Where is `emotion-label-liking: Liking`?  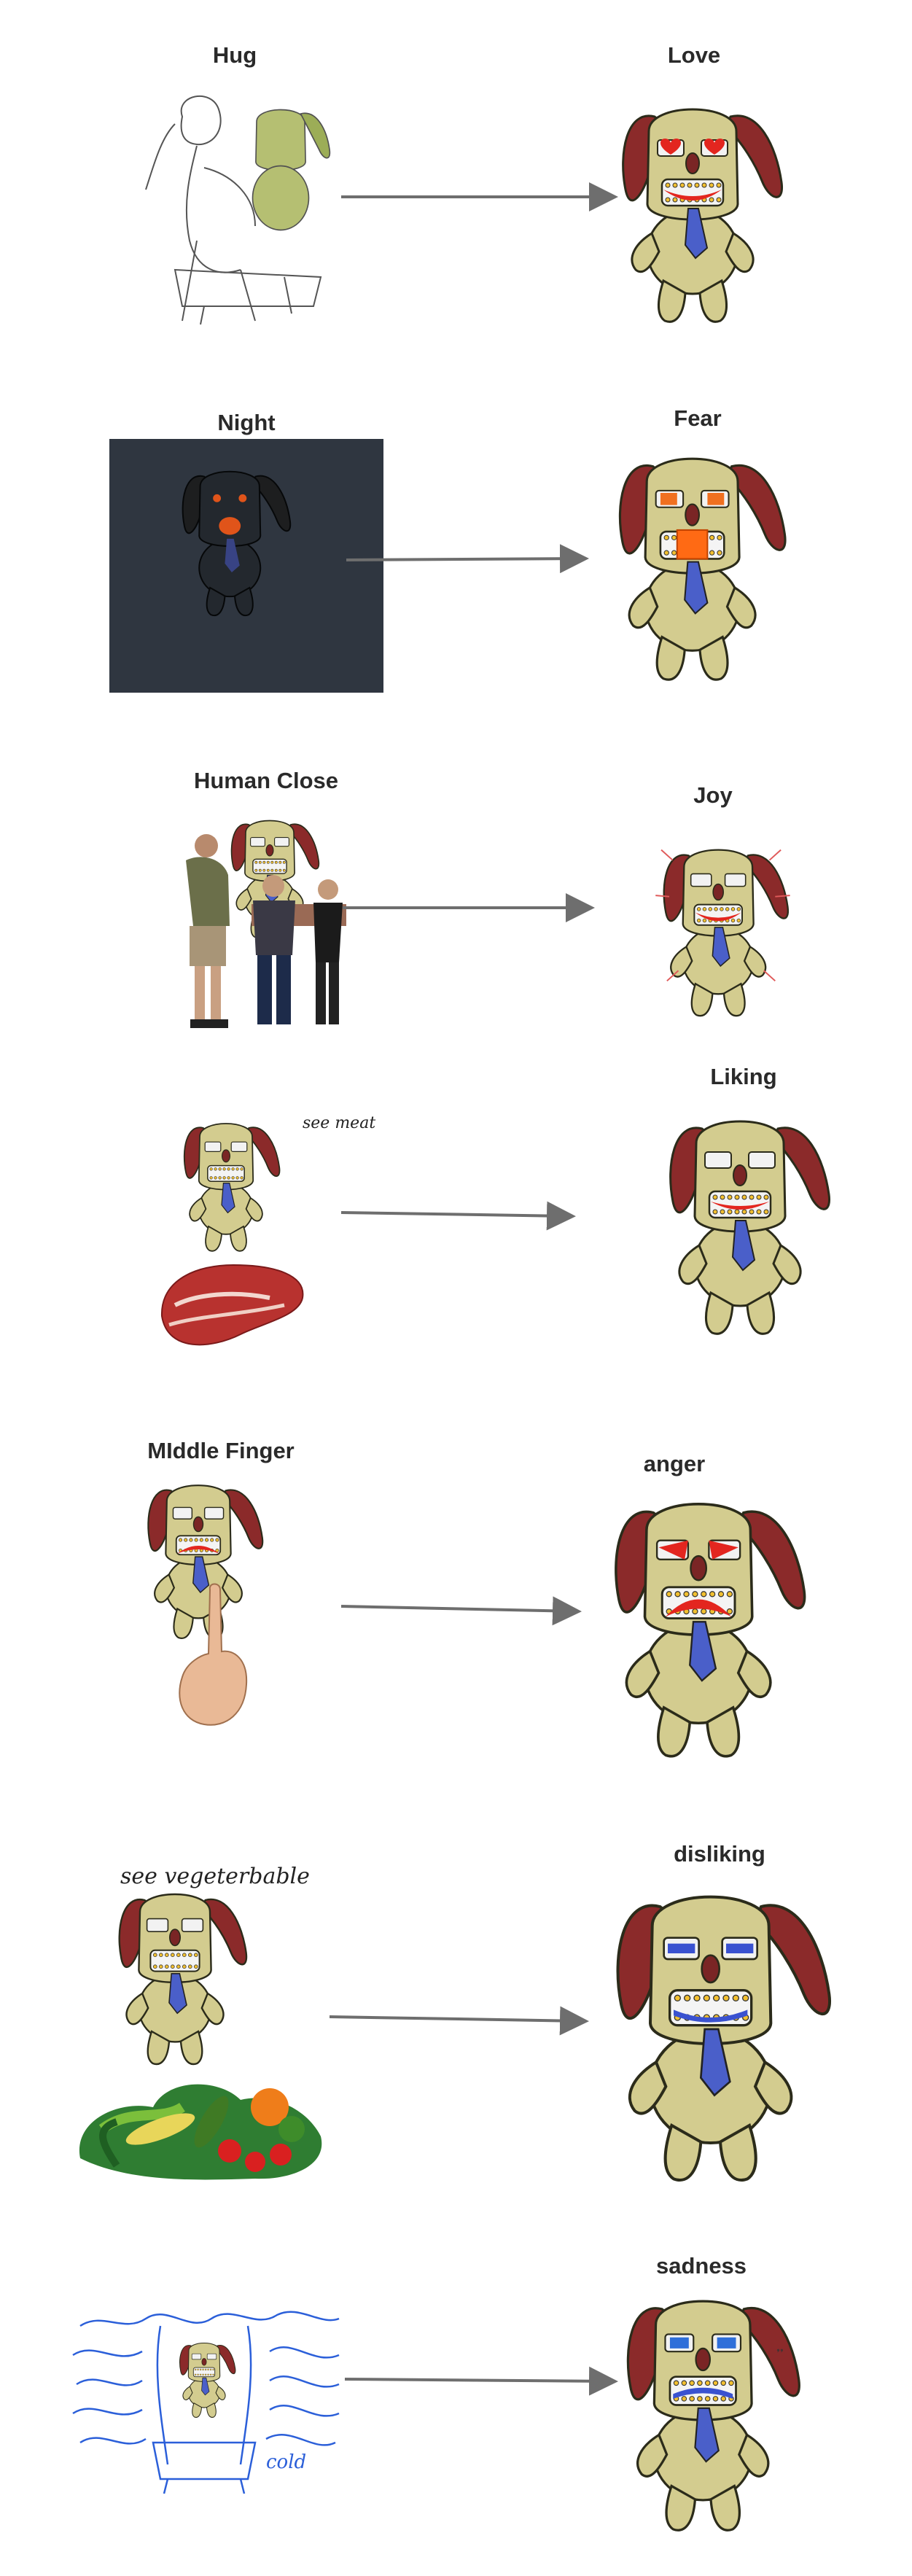
emotion-label-liking: Liking is located at coordinates (743, 1076).